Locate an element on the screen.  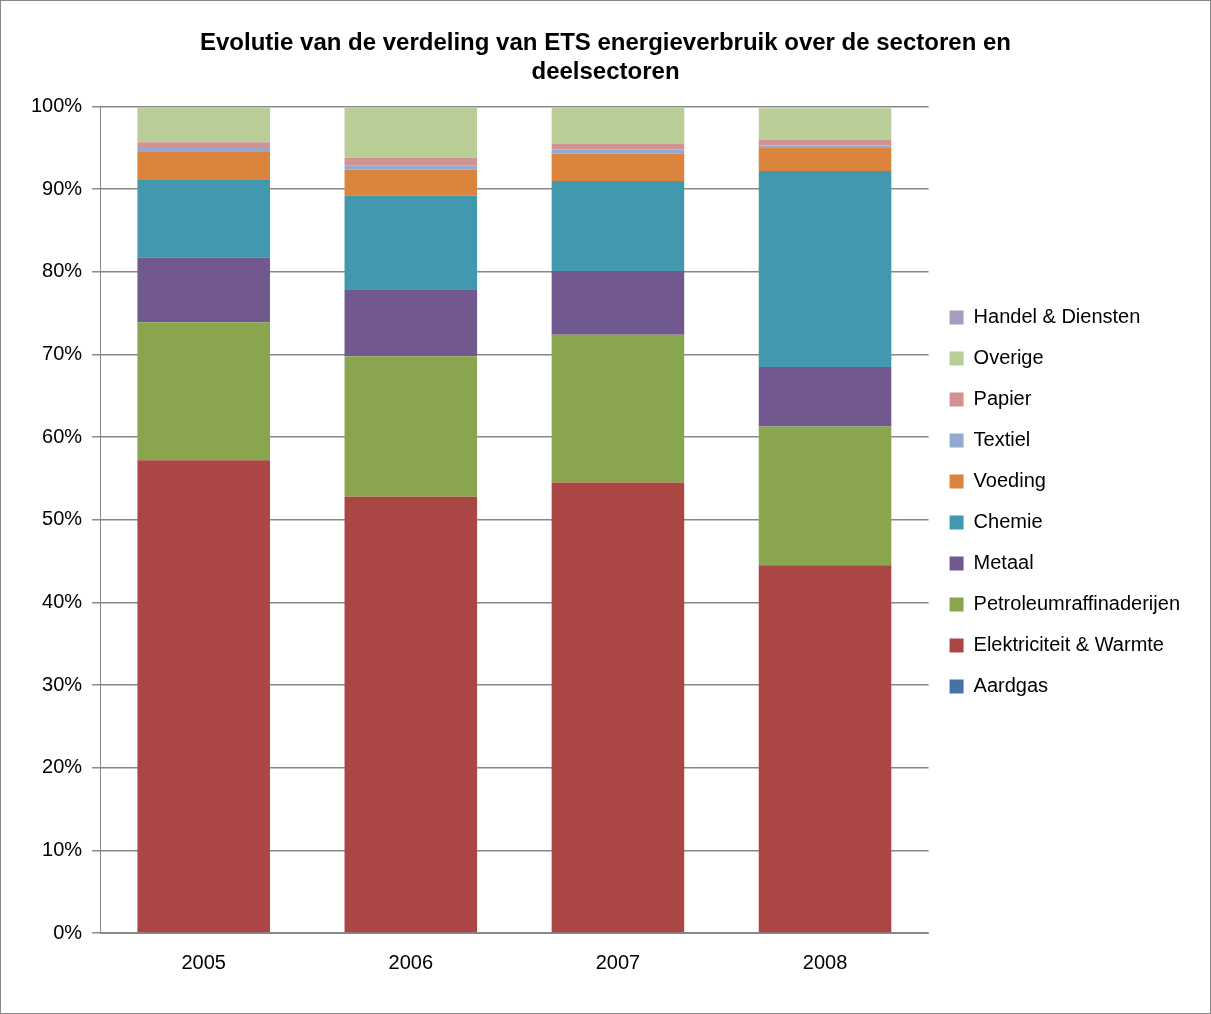
y-tick-label: 70% is located at coordinates (62, 353).